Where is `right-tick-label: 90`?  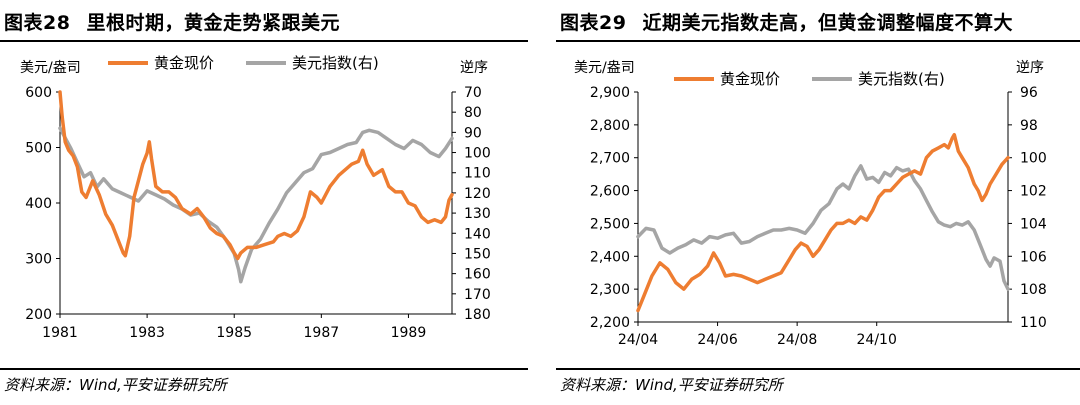
right-tick-label: 90 is located at coordinates (473, 133).